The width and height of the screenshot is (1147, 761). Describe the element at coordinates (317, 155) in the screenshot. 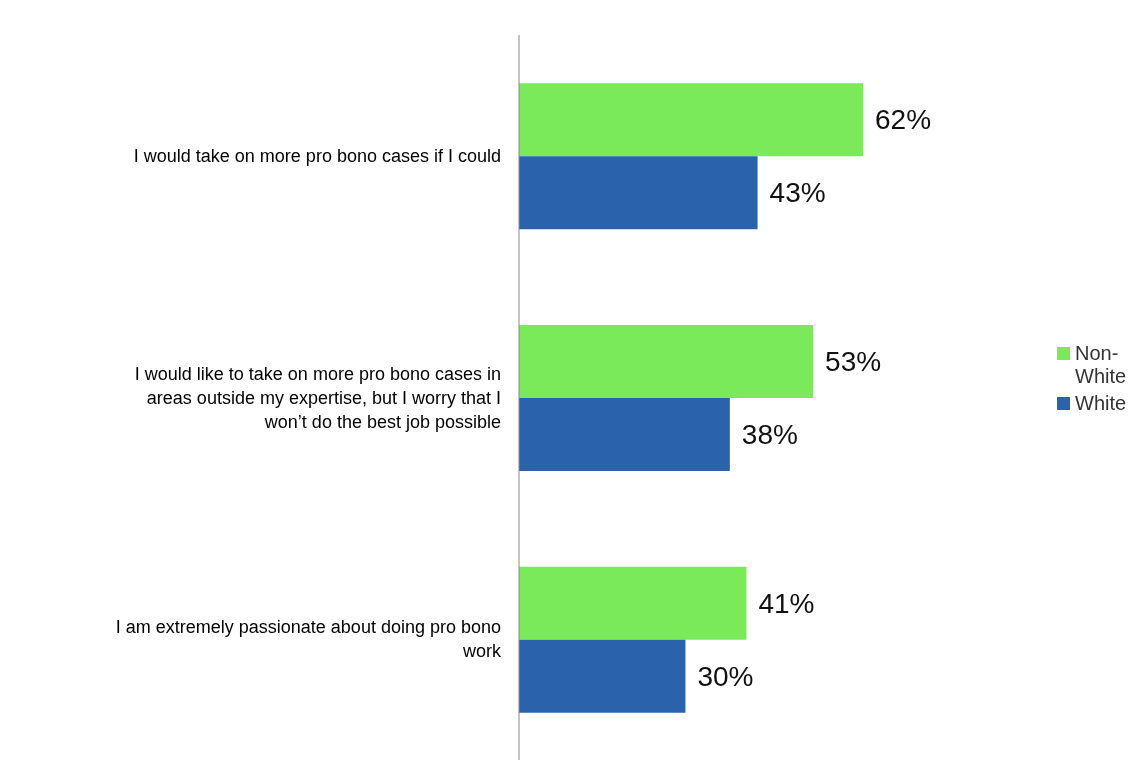

I see `y-tick-label: I would take on more pro bono cases if I could` at that location.